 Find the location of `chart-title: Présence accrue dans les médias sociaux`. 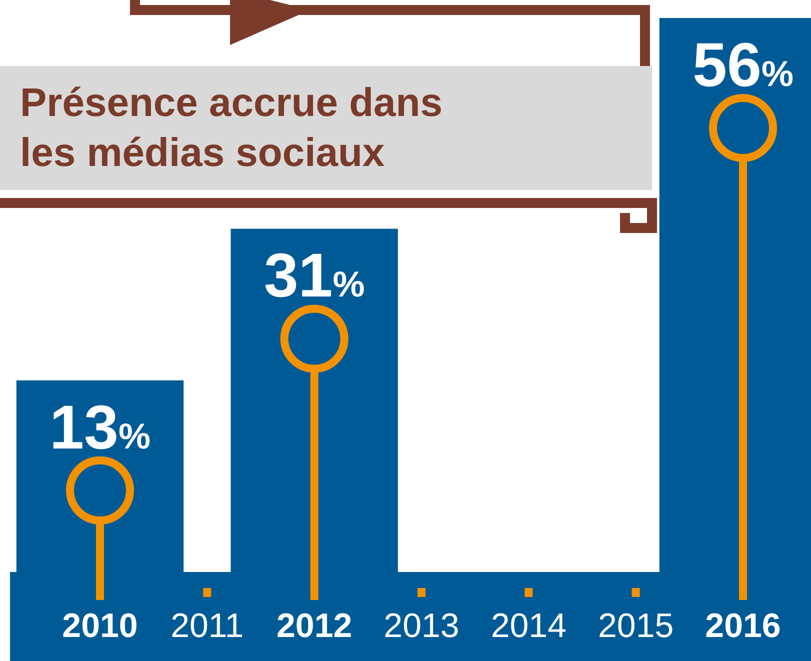

chart-title: Présence accrue dans les médias sociaux is located at coordinates (231, 128).